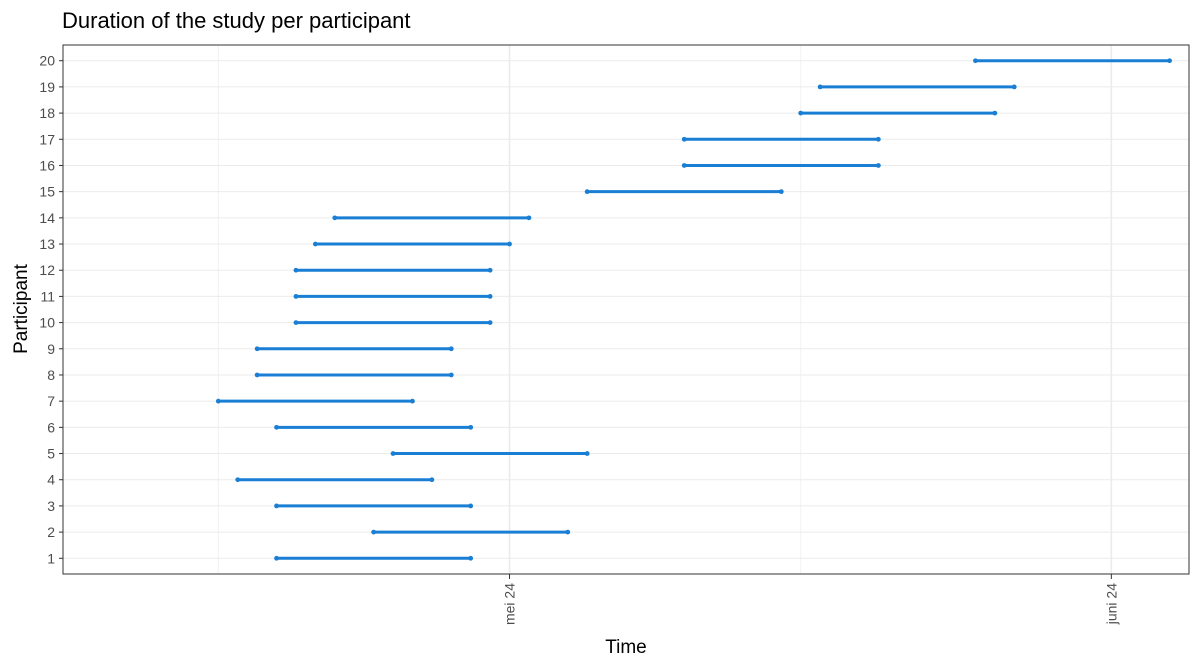 This screenshot has width=1200, height=667. What do you see at coordinates (296, 322) in the screenshot?
I see `participant-10-start-point` at bounding box center [296, 322].